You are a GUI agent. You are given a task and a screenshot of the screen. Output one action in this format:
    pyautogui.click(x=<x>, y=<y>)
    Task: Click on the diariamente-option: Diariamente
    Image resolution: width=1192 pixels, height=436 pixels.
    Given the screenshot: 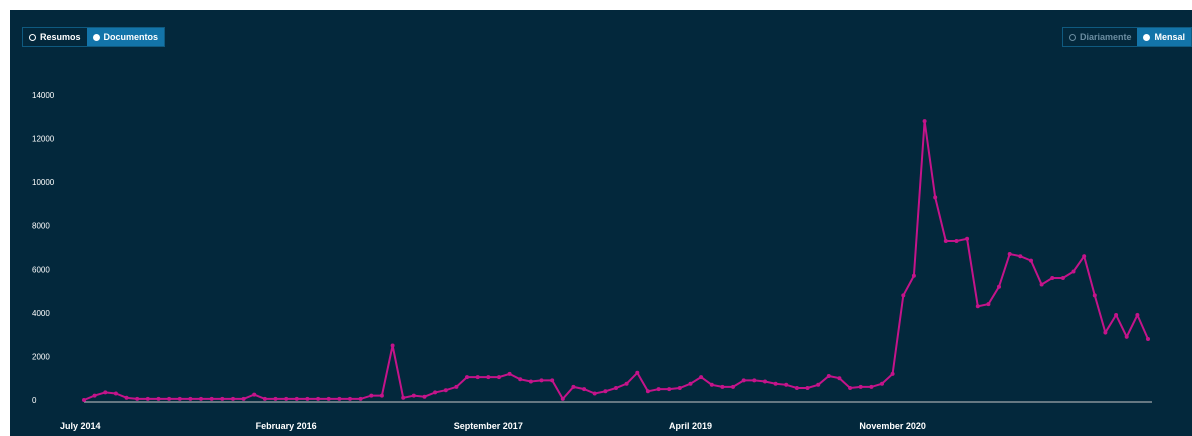 What is the action you would take?
    pyautogui.click(x=1100, y=37)
    